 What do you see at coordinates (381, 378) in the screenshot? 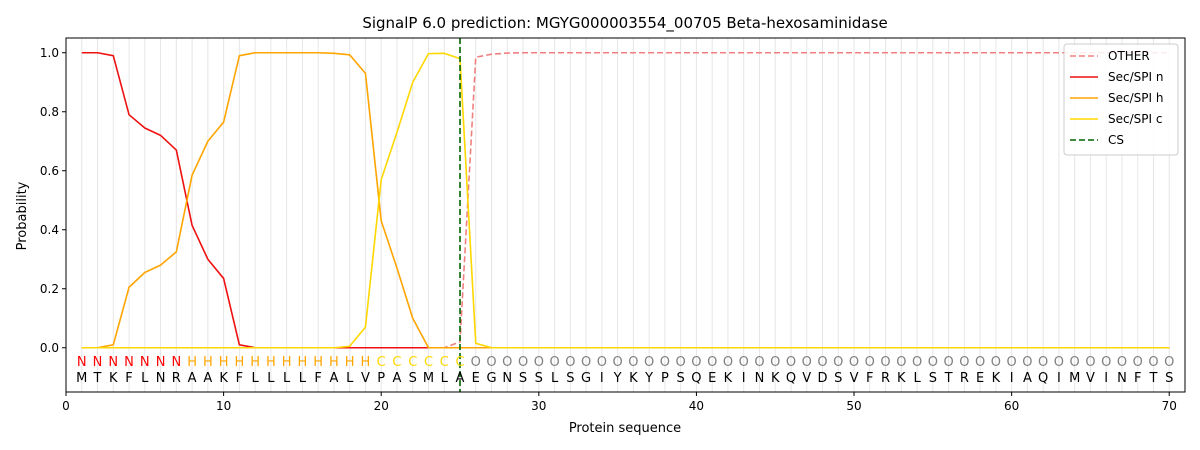
I see `residue-label: P` at bounding box center [381, 378].